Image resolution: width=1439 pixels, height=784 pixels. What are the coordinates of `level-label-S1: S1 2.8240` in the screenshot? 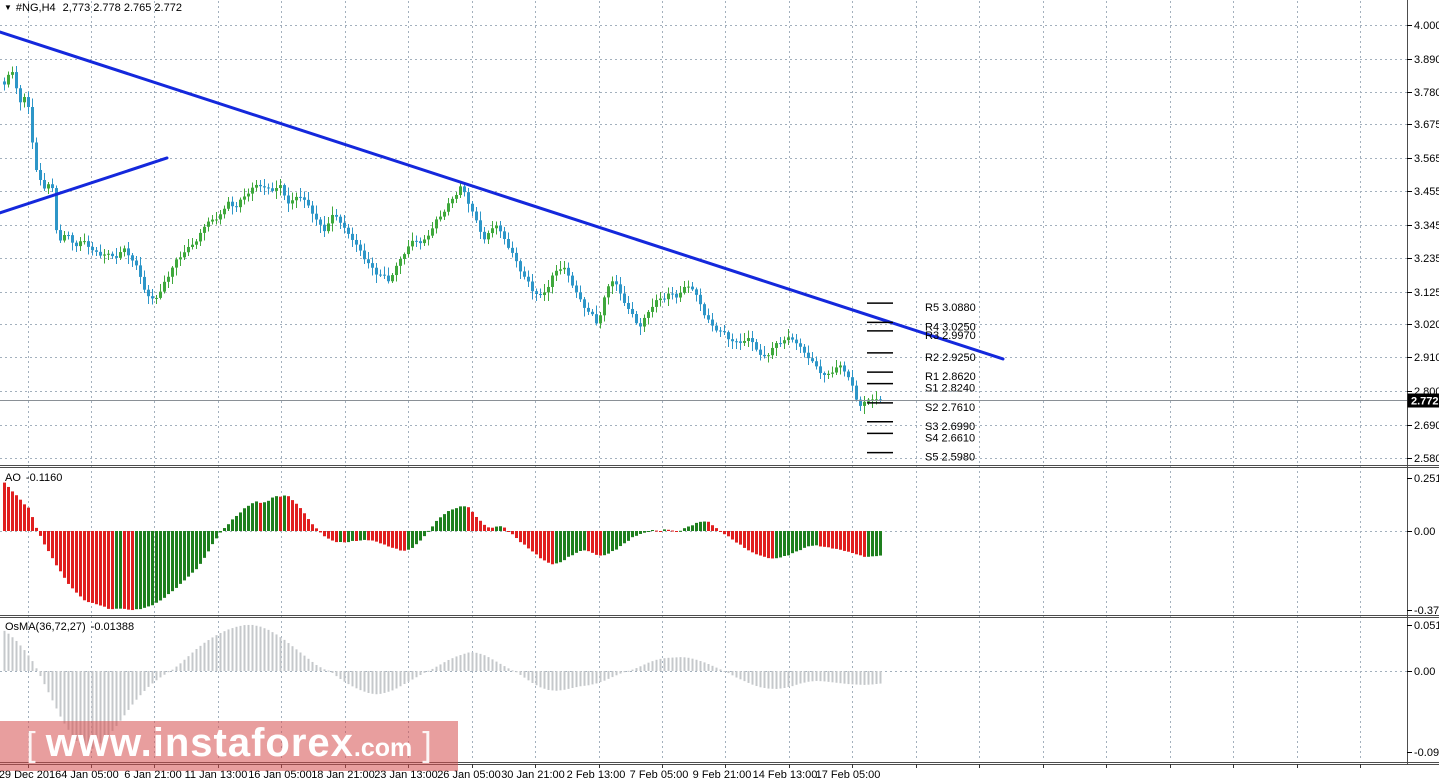 It's located at (950, 389).